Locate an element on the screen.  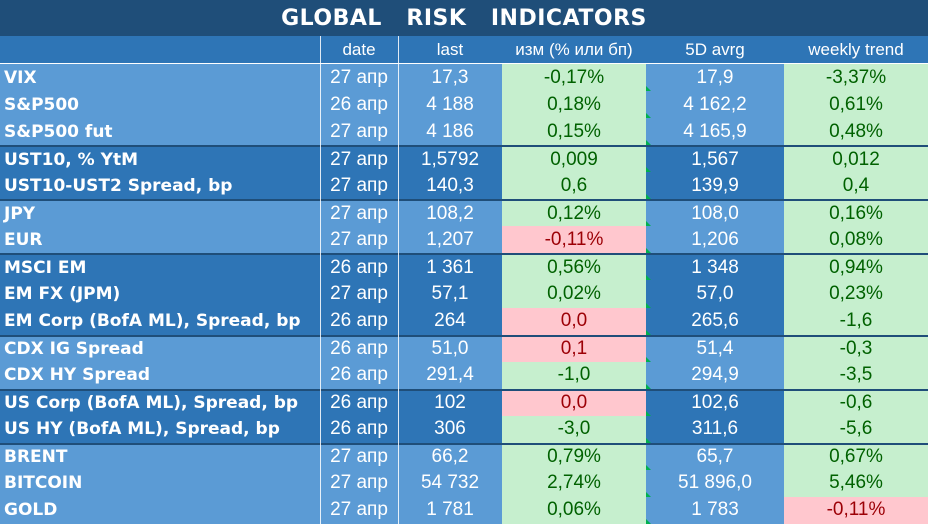
cell-weekly: 0,16% is located at coordinates (856, 214).